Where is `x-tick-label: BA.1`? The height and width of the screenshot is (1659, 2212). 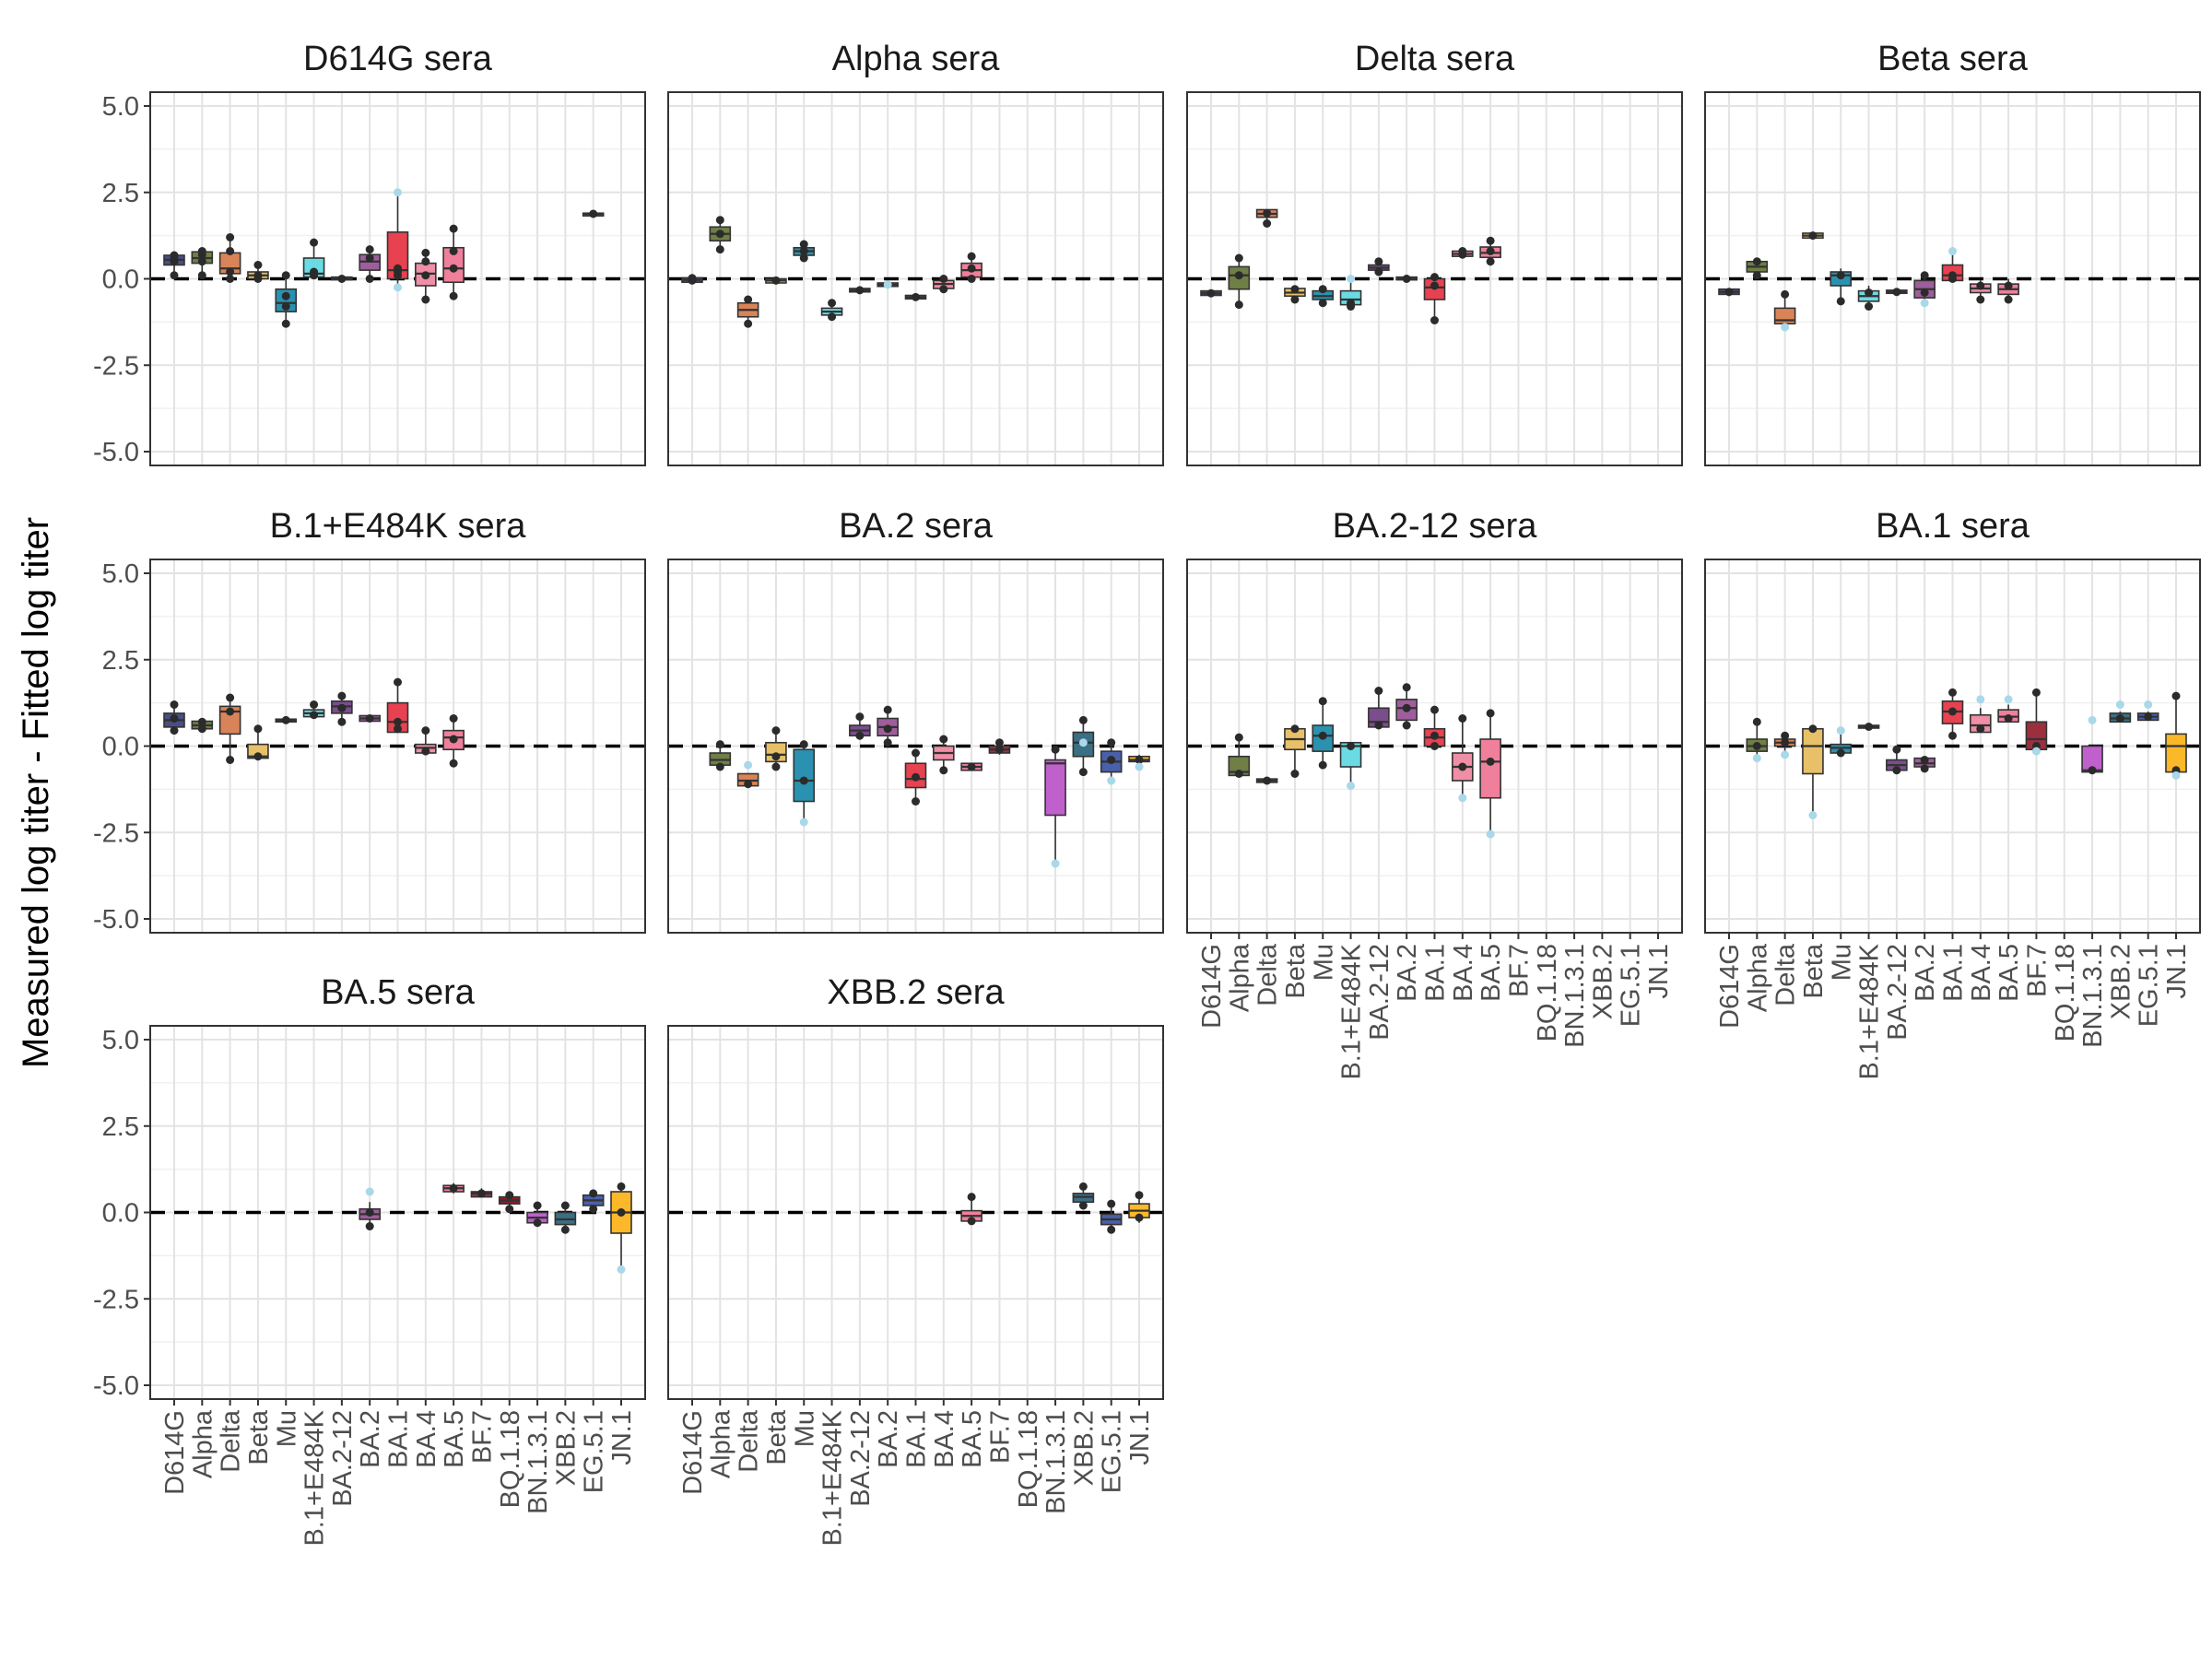
x-tick-label: BA.1 is located at coordinates (917, 1439).